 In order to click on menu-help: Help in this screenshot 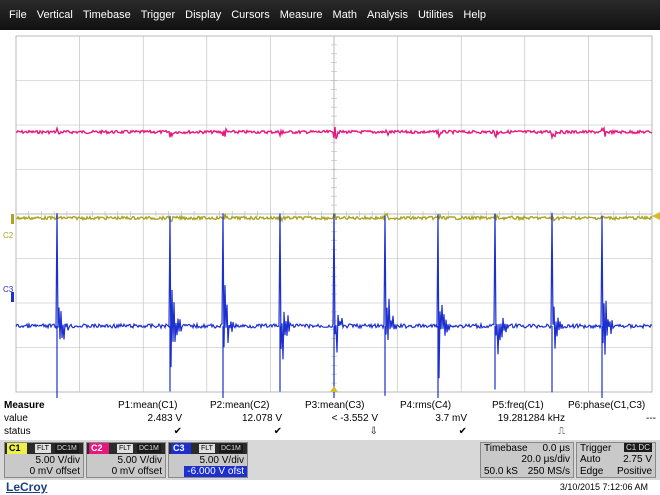, I will do `click(475, 15)`.